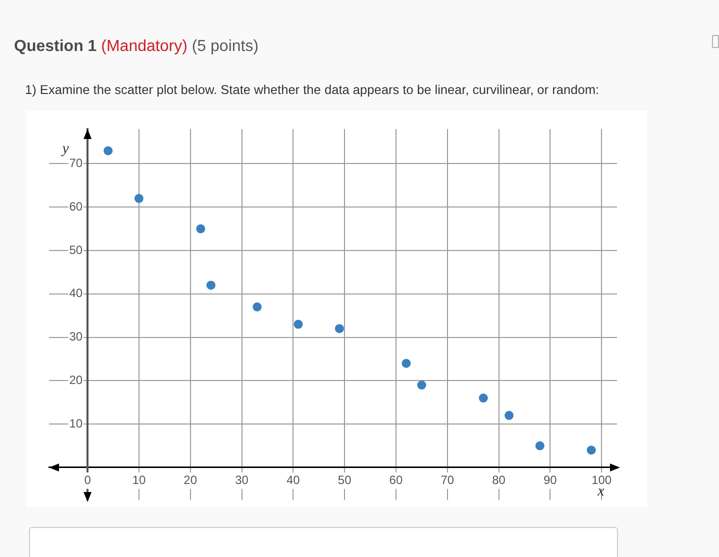  Describe the element at coordinates (88, 479) in the screenshot. I see `x-tick-label: 0` at that location.